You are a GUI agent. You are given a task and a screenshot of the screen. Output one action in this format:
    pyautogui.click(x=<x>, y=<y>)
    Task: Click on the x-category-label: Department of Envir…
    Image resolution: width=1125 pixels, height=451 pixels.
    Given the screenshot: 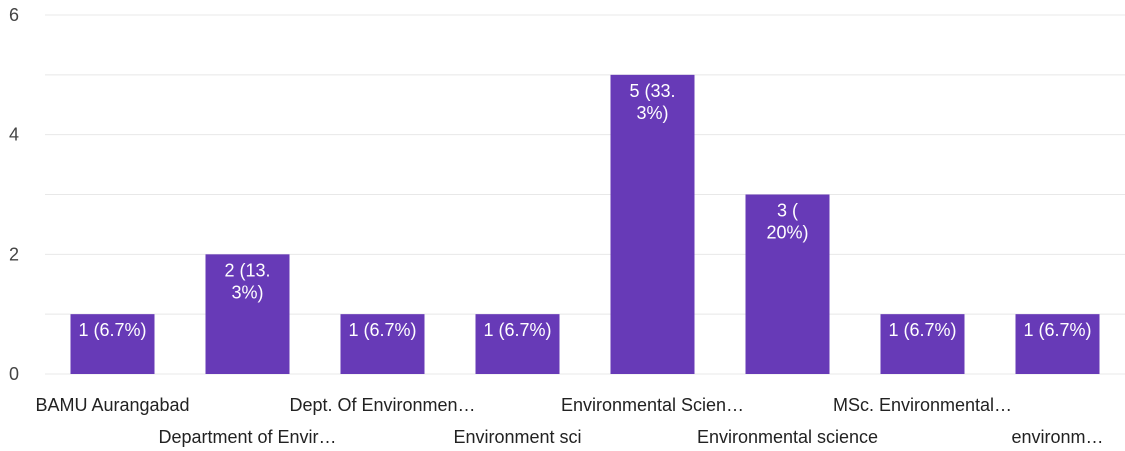 What is the action you would take?
    pyautogui.click(x=247, y=437)
    